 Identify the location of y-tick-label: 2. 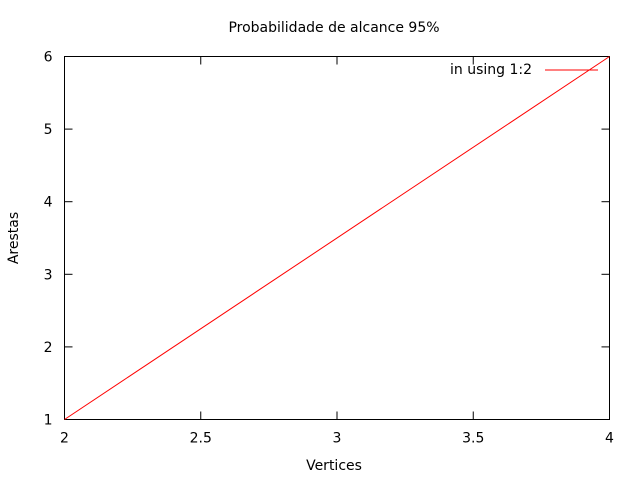
(48, 348).